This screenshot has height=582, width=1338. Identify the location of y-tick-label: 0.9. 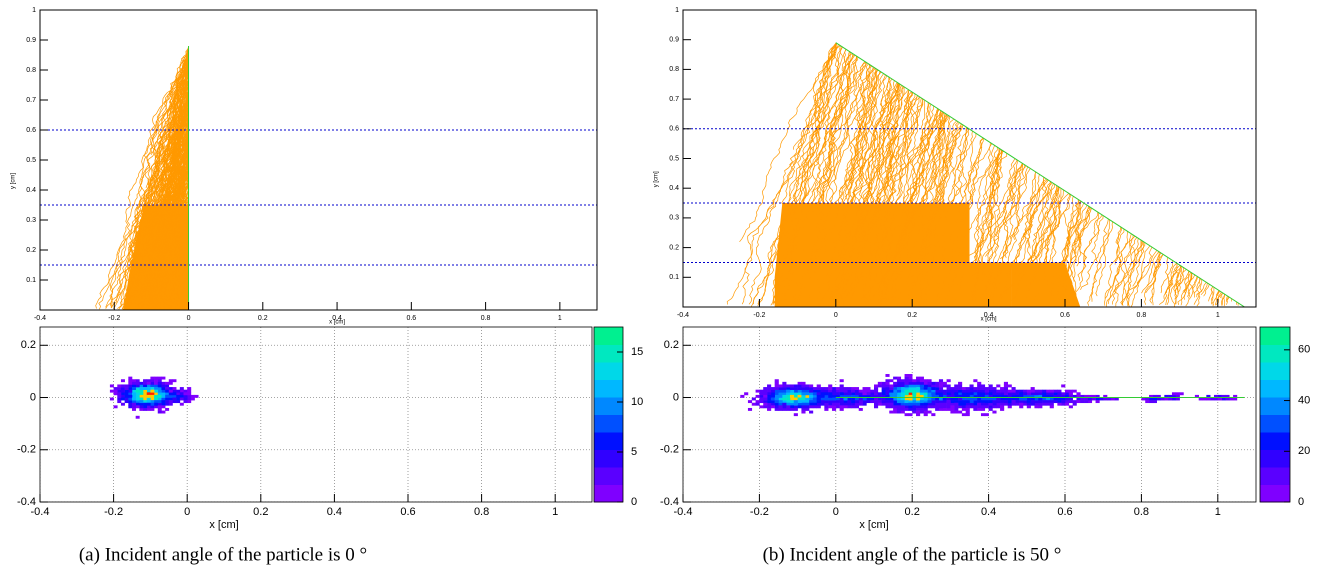
(674, 40).